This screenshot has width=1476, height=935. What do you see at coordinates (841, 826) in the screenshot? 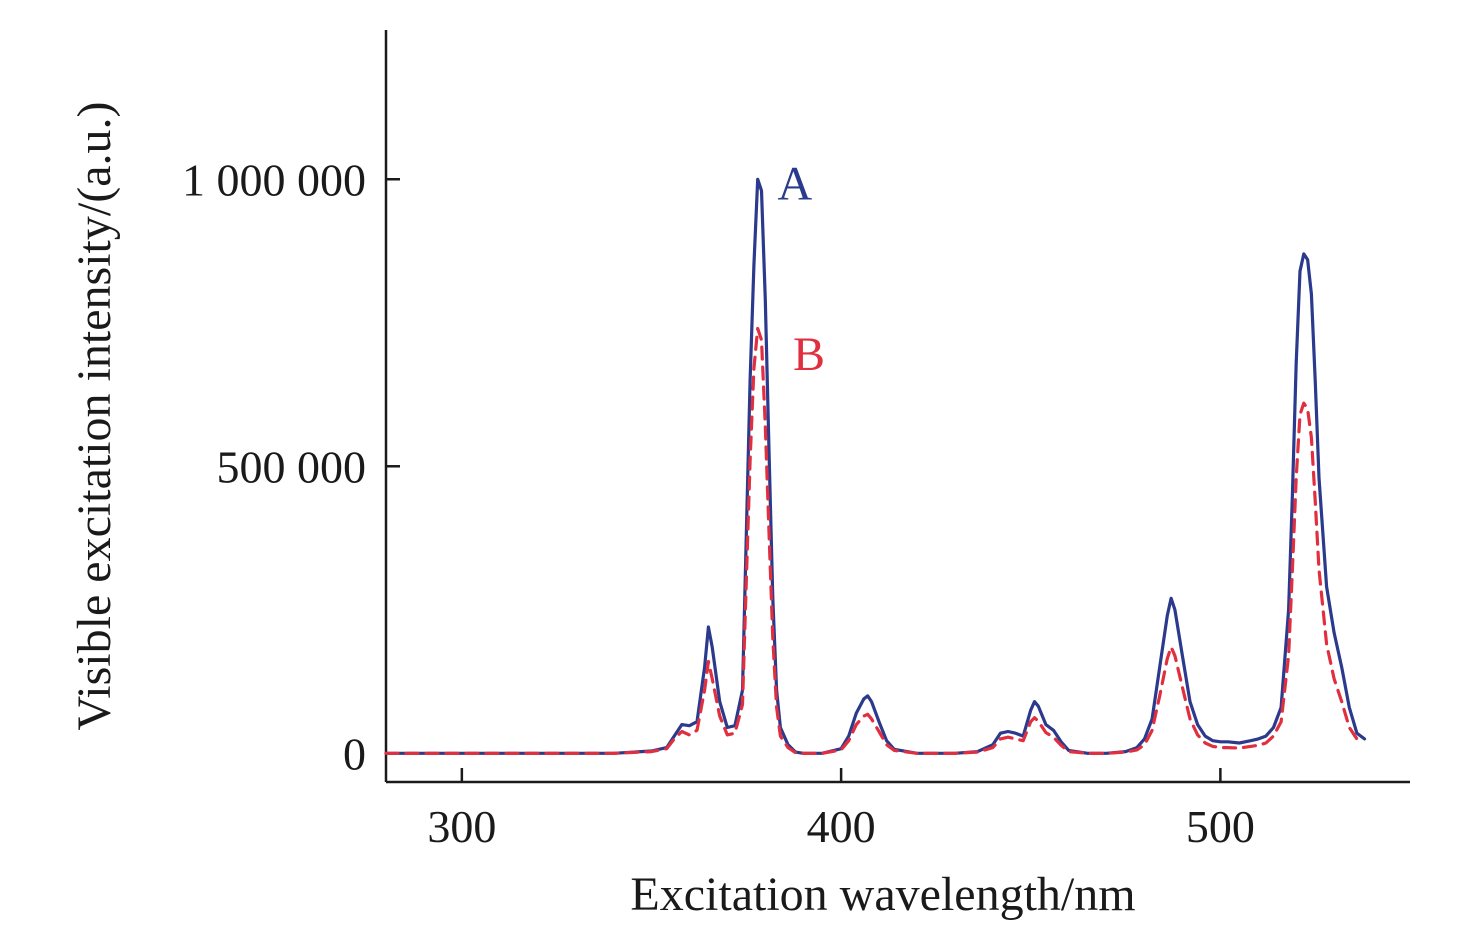
I see `x-tick-label: 400` at bounding box center [841, 826].